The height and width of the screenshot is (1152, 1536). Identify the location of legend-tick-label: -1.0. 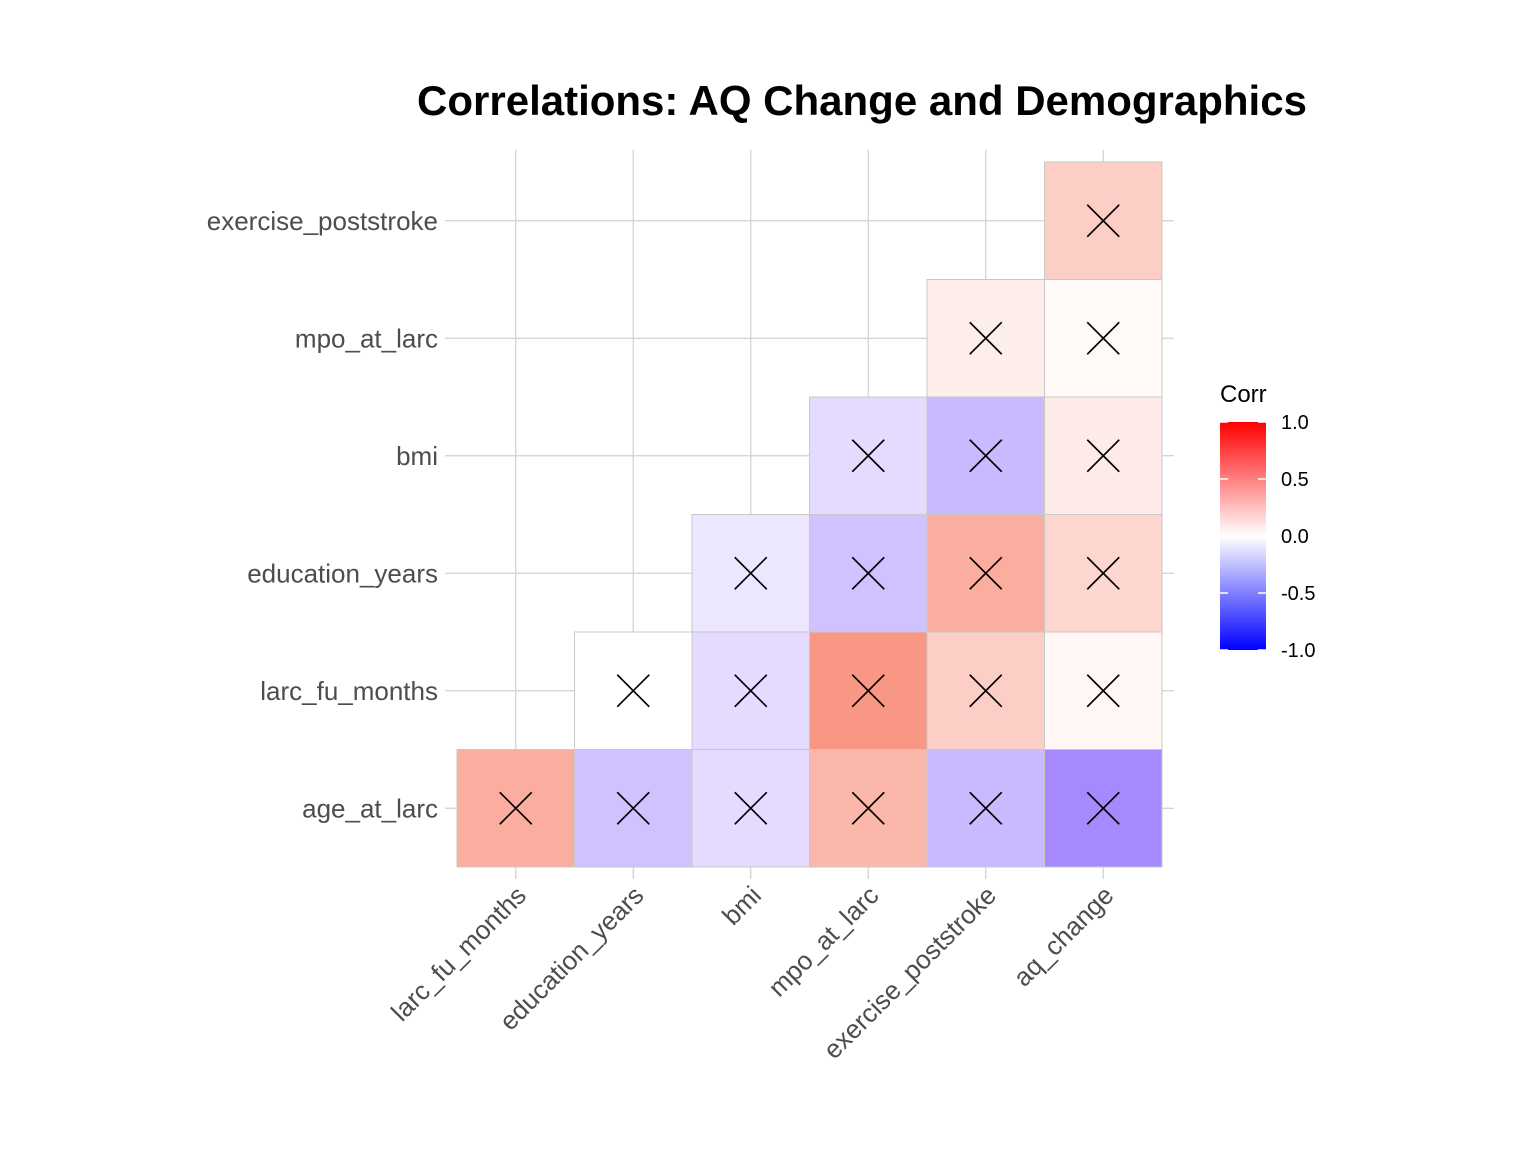
(1298, 651).